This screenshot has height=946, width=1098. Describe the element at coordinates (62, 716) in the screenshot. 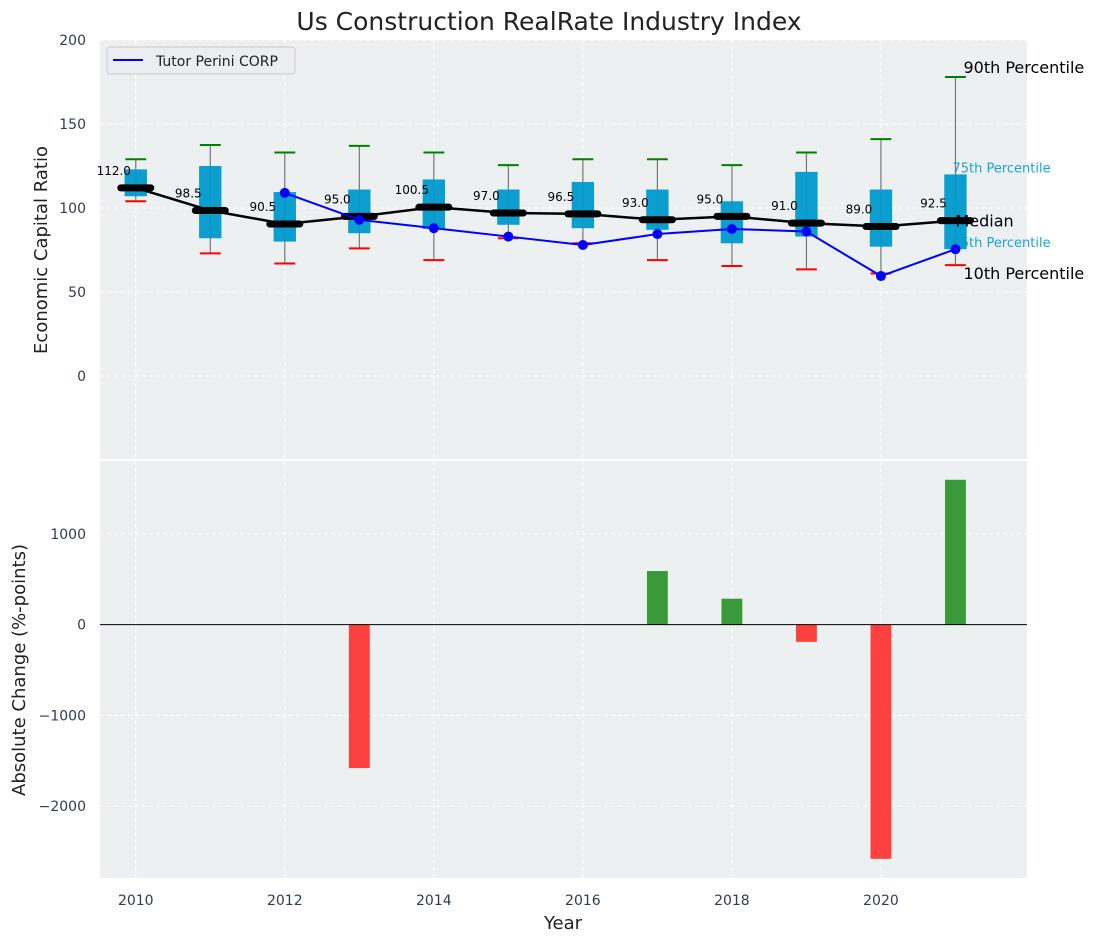

I see `bottom-y-tick-label: −1000` at that location.